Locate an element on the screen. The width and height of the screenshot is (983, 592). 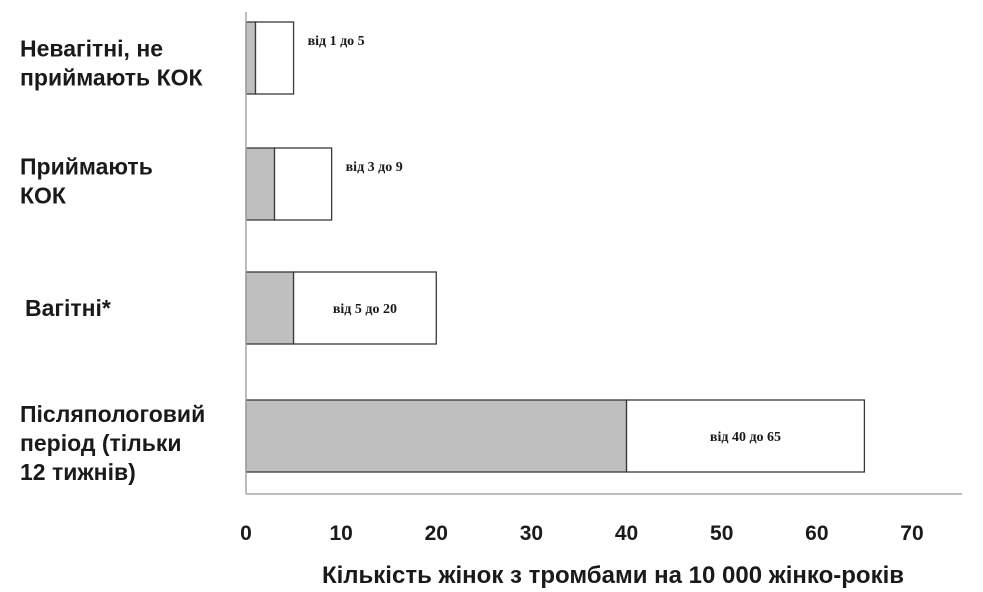
category-label: приймають КОК is located at coordinates (112, 78).